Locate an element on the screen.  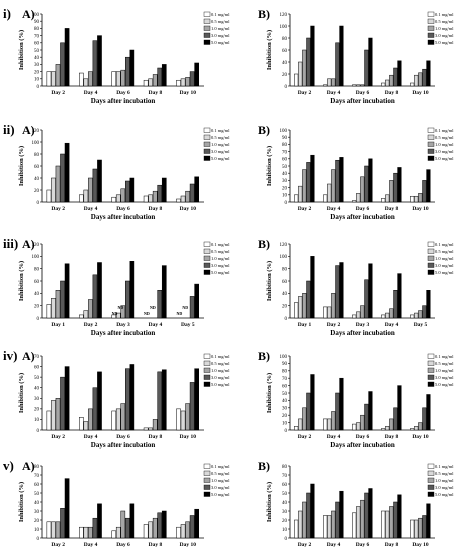
y-tick-label: 120 is located at coordinates (284, 15).